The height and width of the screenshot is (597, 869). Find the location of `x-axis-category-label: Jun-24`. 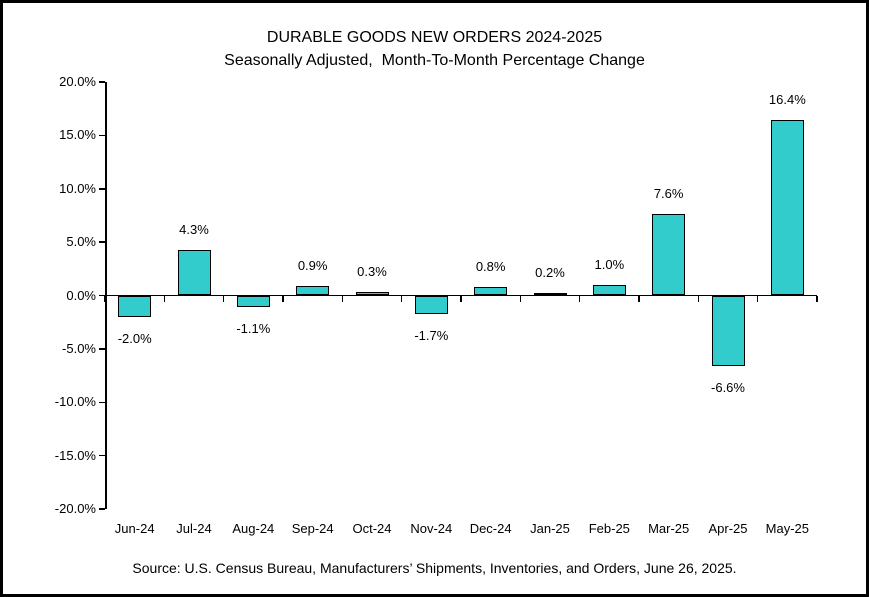

x-axis-category-label: Jun-24 is located at coordinates (134, 528).